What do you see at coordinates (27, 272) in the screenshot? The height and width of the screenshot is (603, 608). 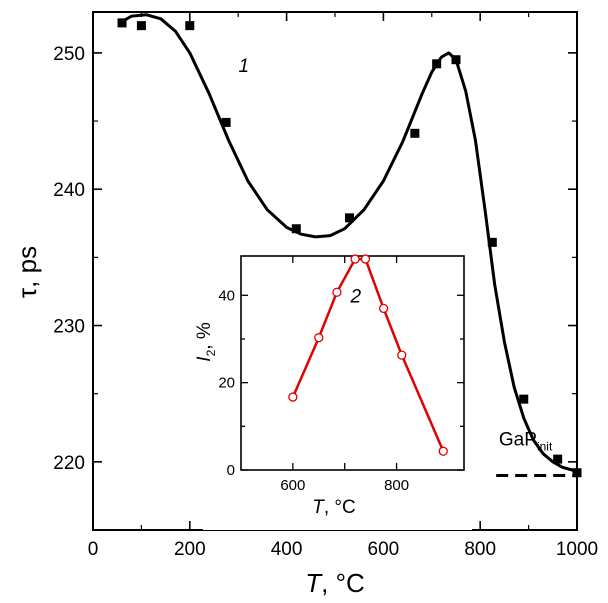 I see `y-axis-title: τ, ps` at bounding box center [27, 272].